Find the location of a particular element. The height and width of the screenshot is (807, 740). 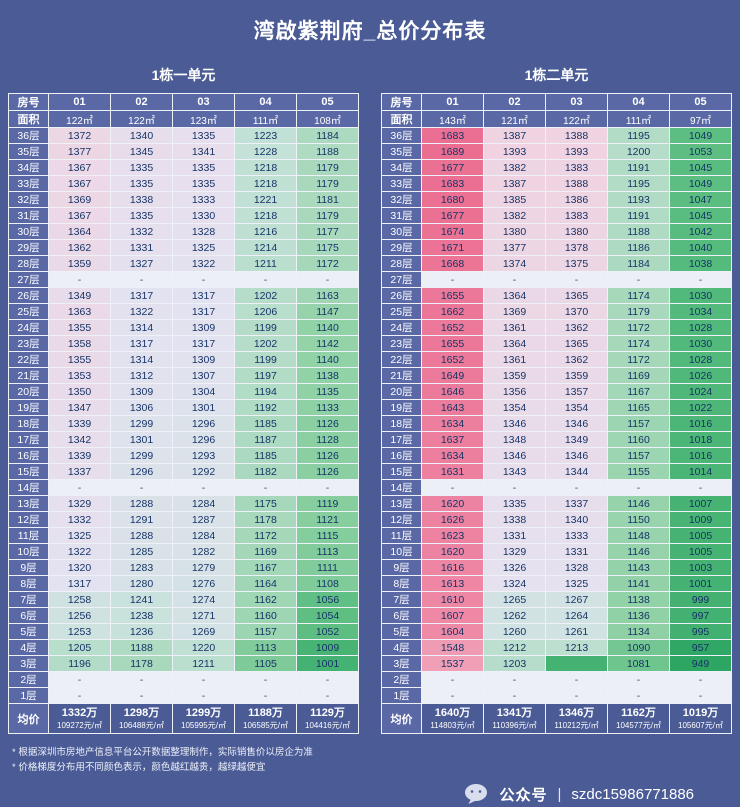

average-unit-price: 104416元/㎡ is located at coordinates (327, 725).